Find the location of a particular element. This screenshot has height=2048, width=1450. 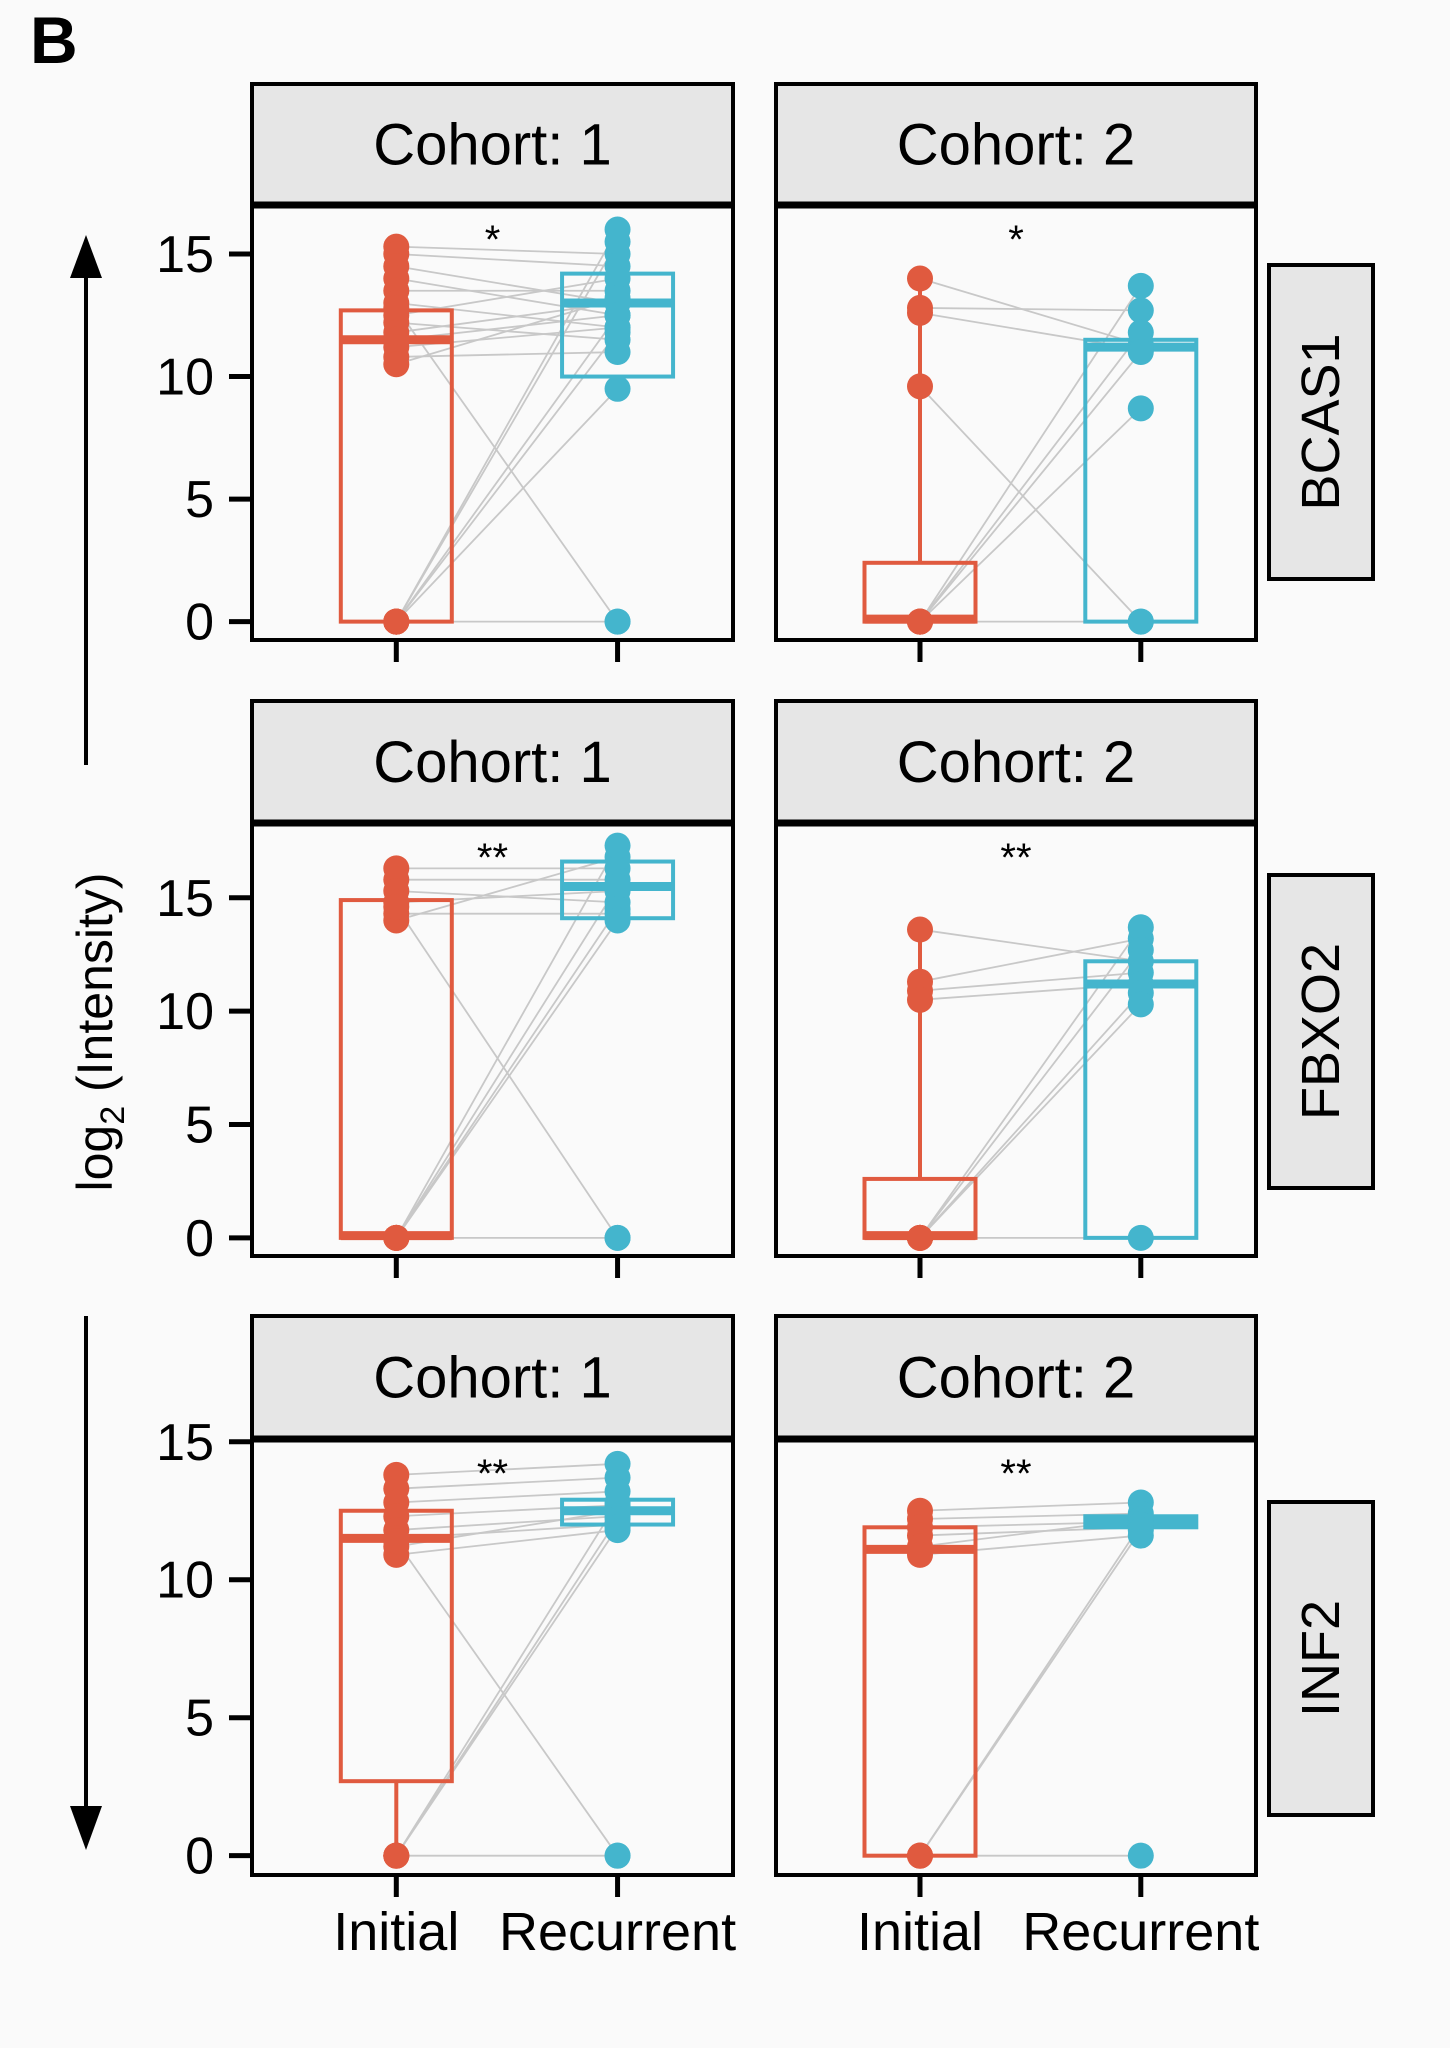

svg-text: log2 (Intensity) is located at coordinates (99, 1031).